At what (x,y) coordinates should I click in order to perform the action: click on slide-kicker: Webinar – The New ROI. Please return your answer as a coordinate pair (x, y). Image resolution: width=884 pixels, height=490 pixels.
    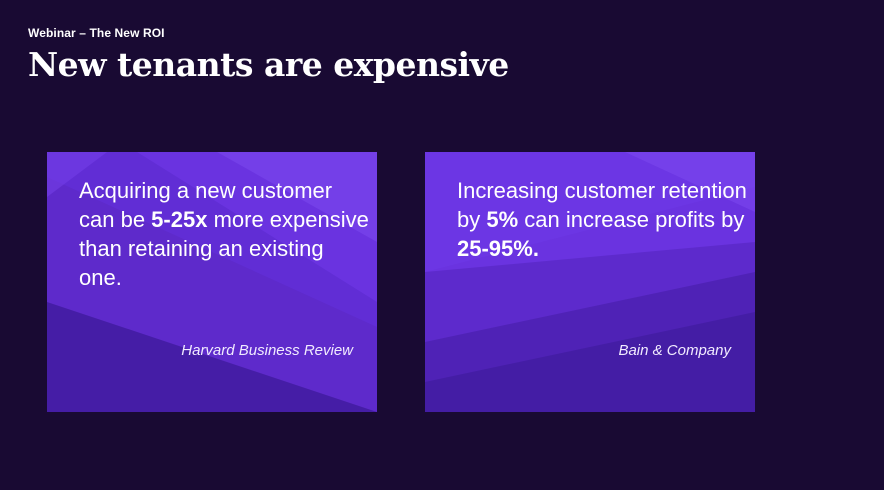
    Looking at the image, I should click on (96, 33).